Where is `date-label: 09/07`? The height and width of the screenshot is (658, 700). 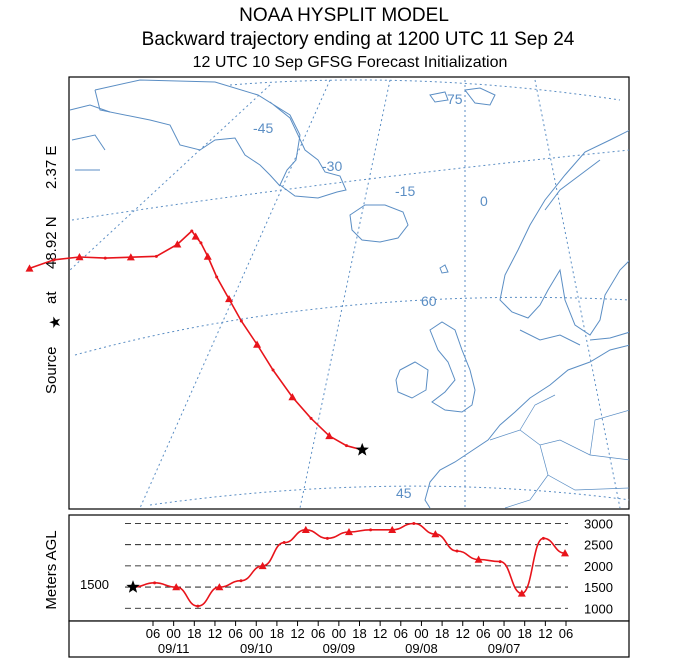
date-label: 09/07 is located at coordinates (504, 648).